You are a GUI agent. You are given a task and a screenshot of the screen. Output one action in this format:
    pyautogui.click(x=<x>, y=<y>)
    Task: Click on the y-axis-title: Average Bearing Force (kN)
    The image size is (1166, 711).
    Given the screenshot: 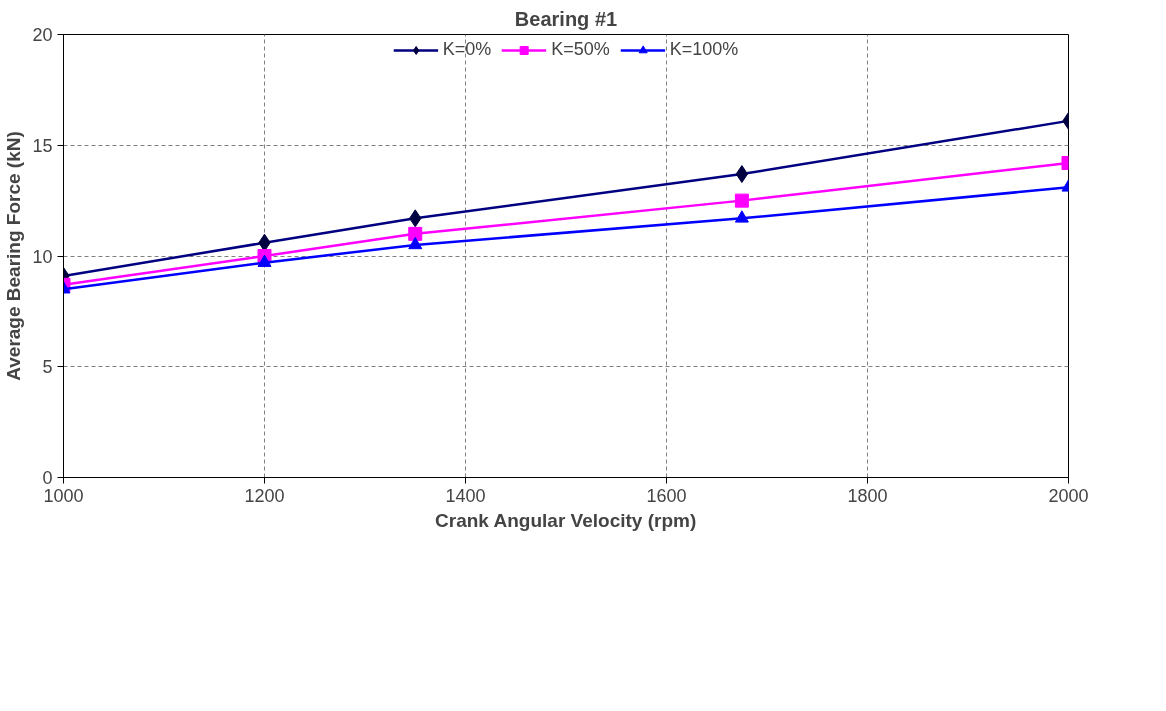 What is the action you would take?
    pyautogui.click(x=14, y=256)
    